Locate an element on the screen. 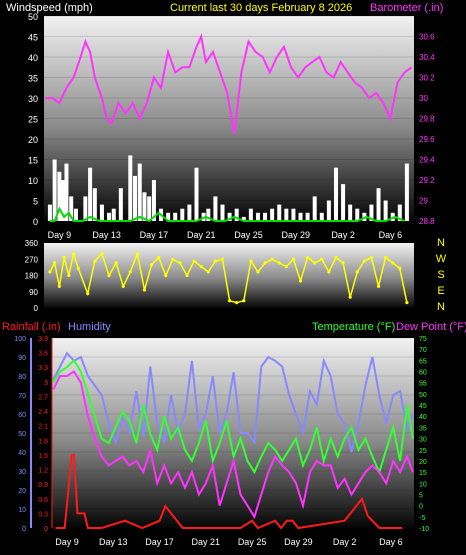 This screenshot has height=555, width=466. direction-tick-label: 180 is located at coordinates (32, 276).